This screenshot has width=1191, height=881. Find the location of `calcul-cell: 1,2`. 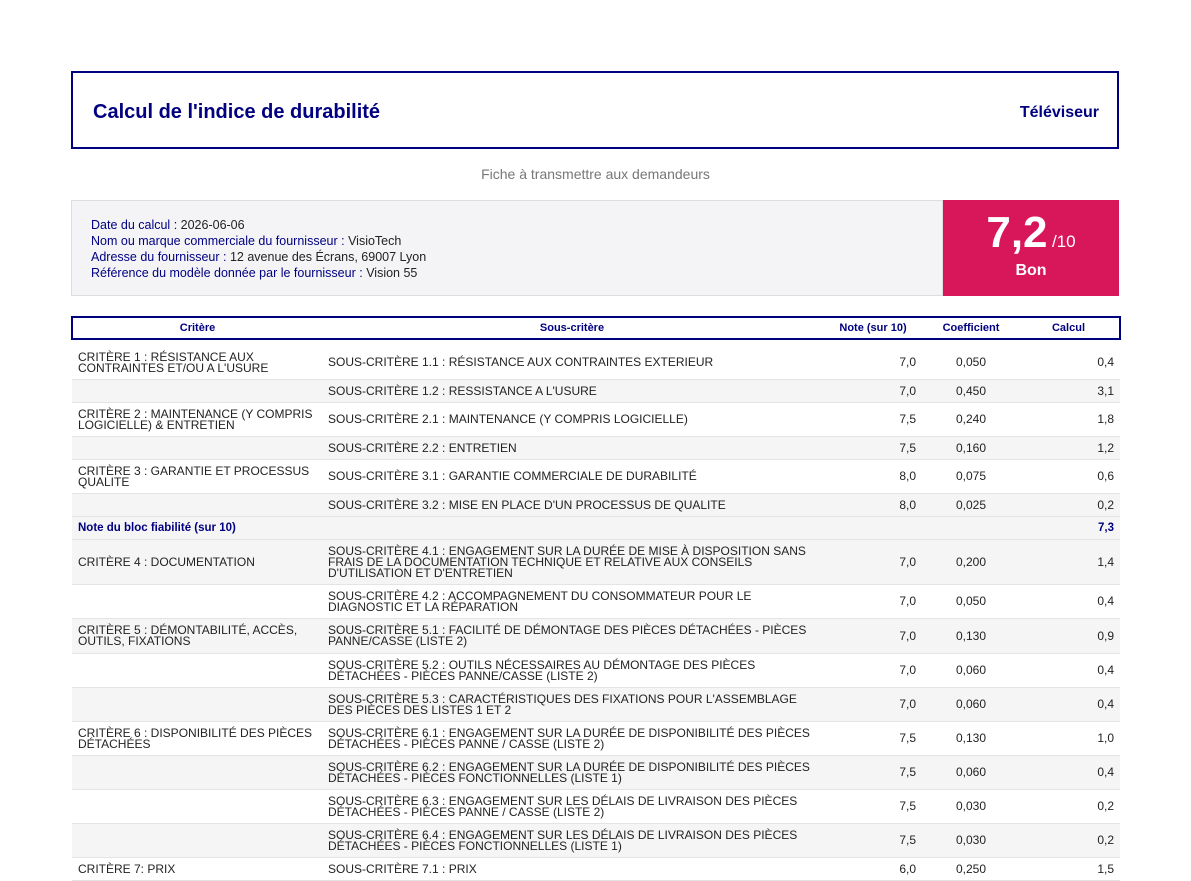

calcul-cell: 1,2 is located at coordinates (1069, 448).